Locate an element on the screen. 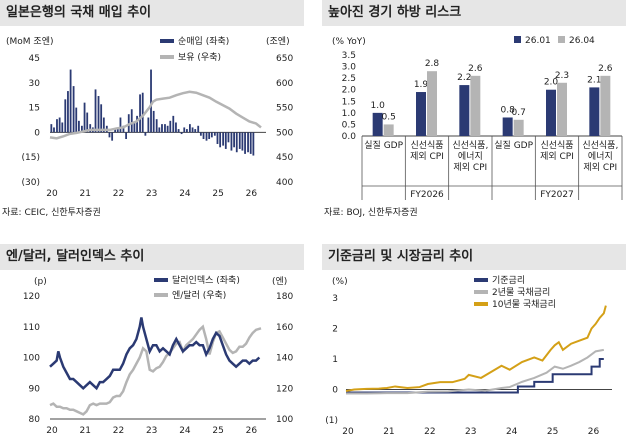  legend-26.04-label: 26.04 is located at coordinates (582, 41).